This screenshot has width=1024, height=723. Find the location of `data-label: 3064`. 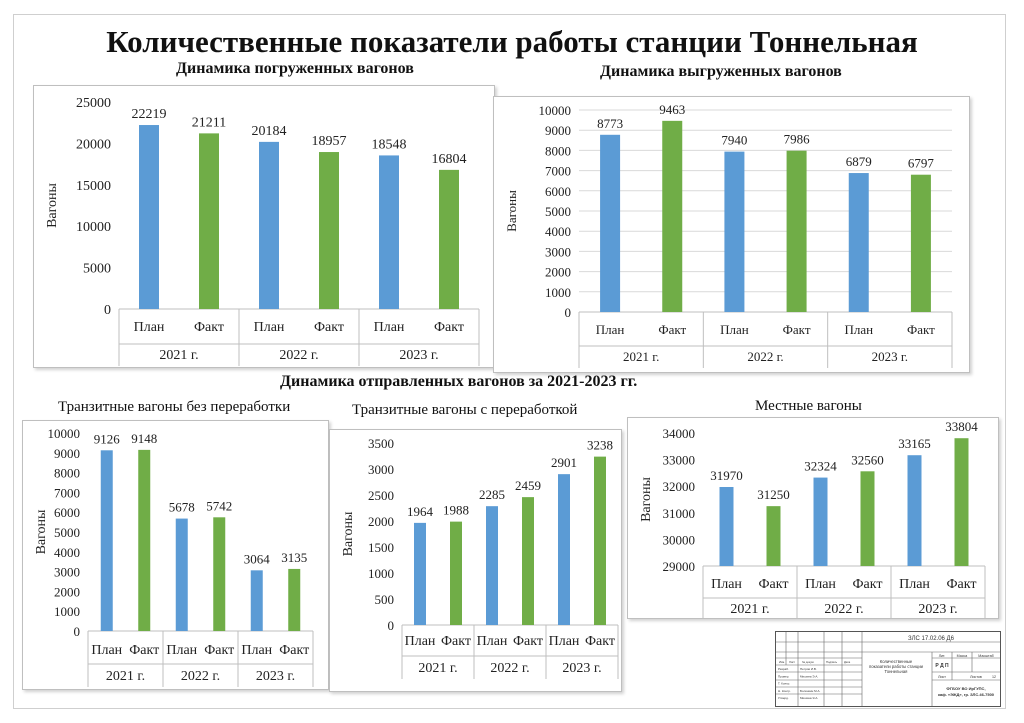

data-label: 3064 is located at coordinates (257, 558).